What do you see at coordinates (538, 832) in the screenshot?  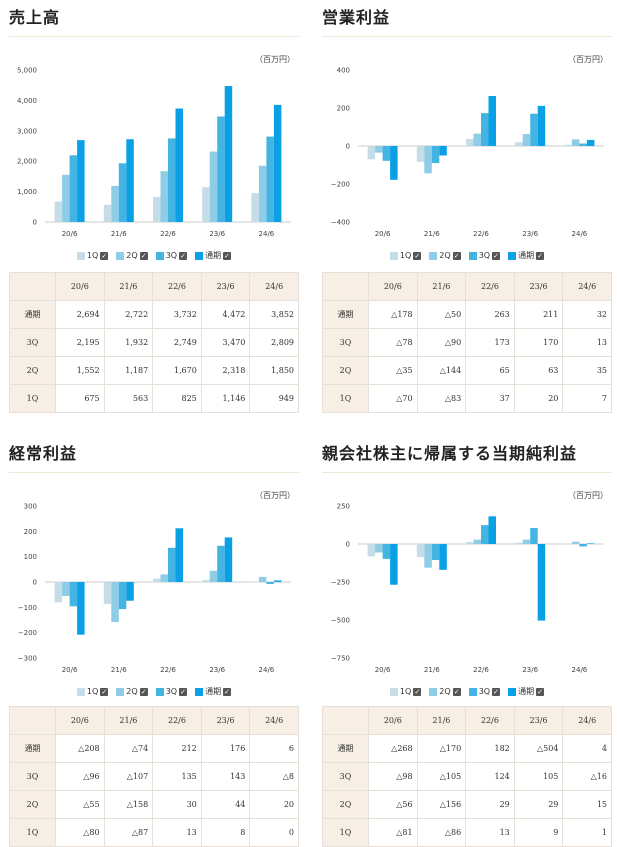 I see `table-cell: 9` at bounding box center [538, 832].